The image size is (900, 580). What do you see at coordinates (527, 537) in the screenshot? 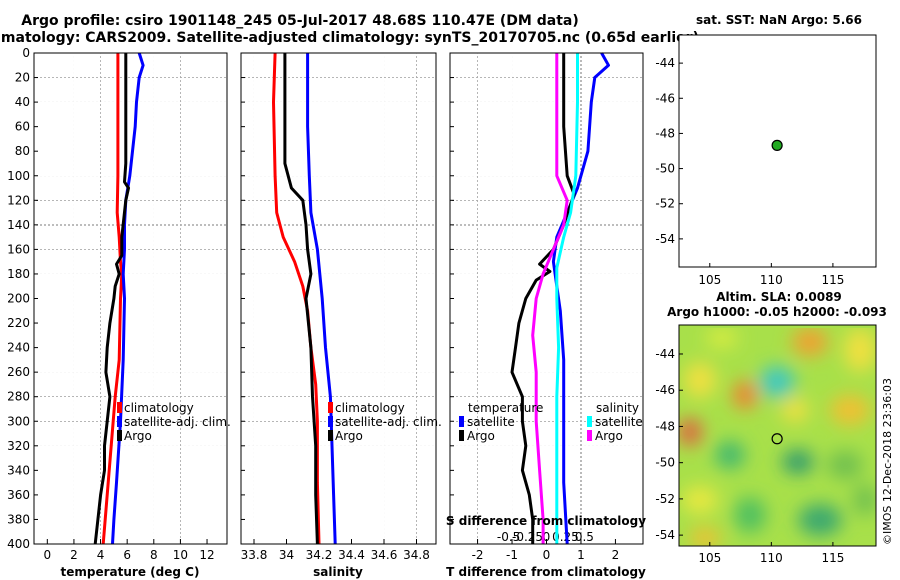
I see `s-x-tick-label: -0.25` at bounding box center [527, 537].